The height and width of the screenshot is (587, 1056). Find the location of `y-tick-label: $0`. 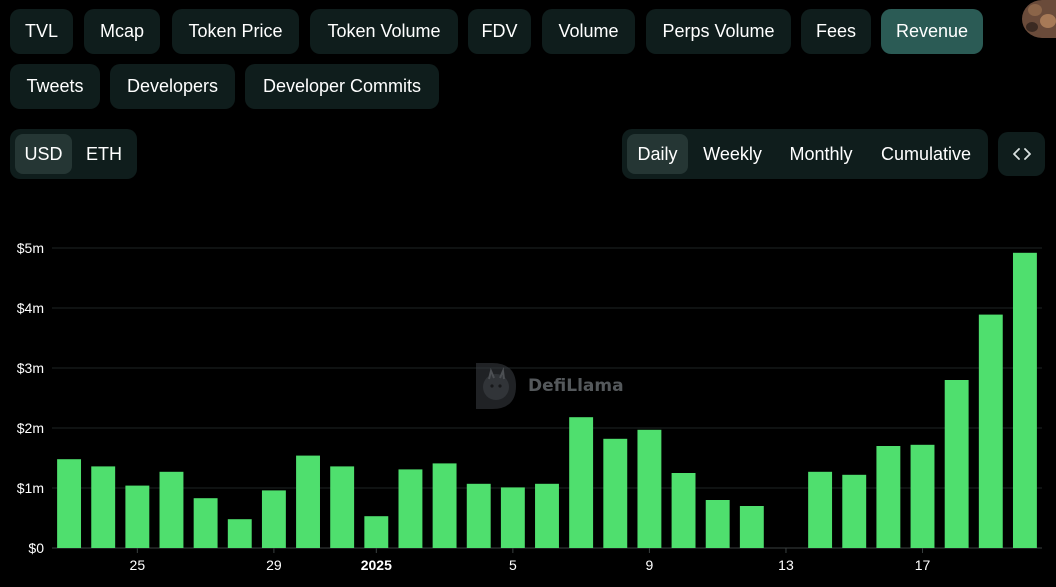

y-tick-label: $0 is located at coordinates (36, 548).